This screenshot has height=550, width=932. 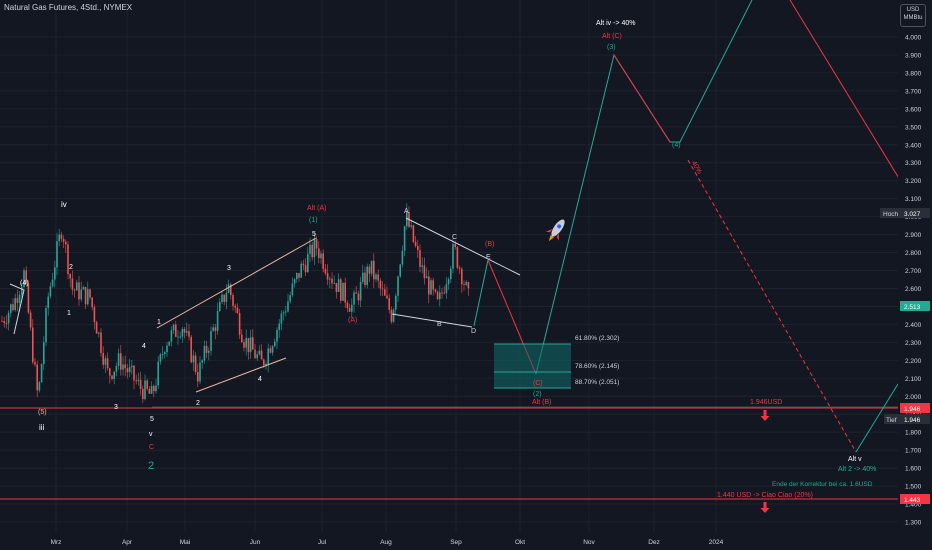 What do you see at coordinates (473, 331) in the screenshot?
I see `tri-d: D` at bounding box center [473, 331].